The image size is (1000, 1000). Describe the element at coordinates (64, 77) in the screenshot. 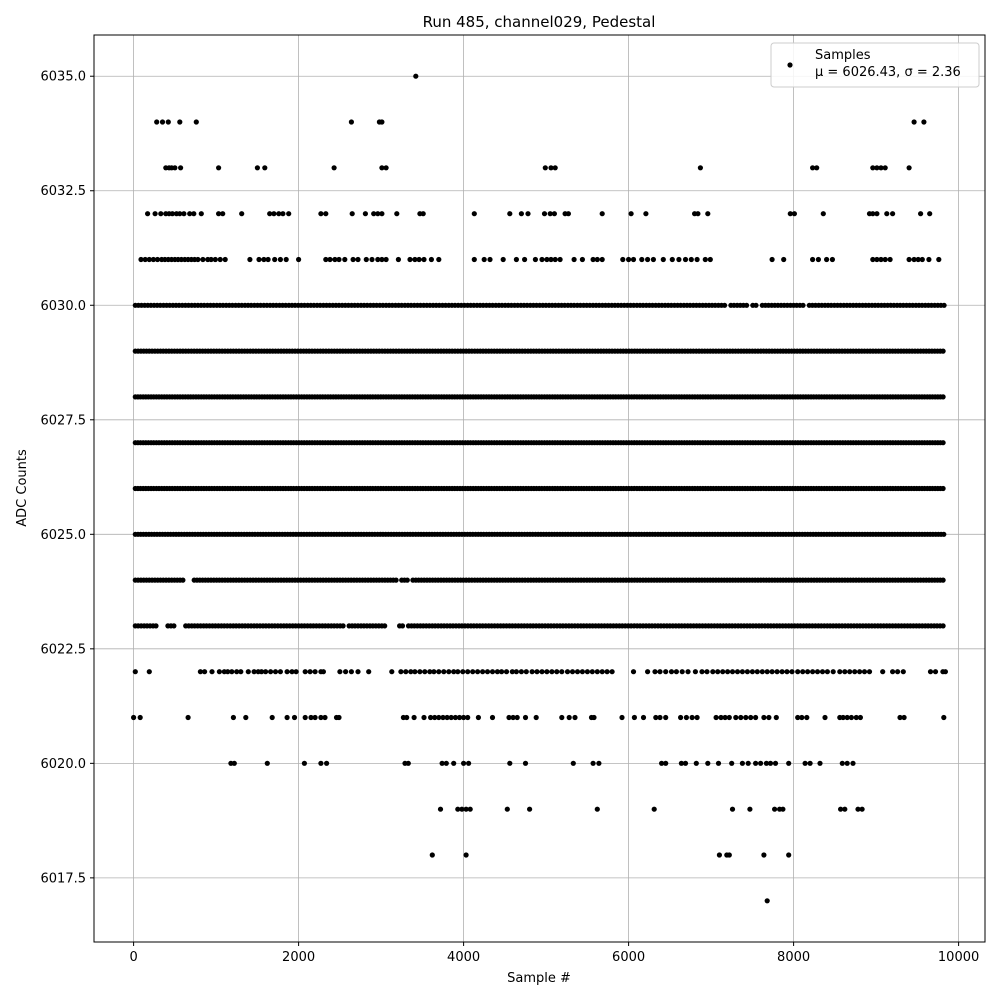

I see `y-tick-label: 6035.0` at that location.